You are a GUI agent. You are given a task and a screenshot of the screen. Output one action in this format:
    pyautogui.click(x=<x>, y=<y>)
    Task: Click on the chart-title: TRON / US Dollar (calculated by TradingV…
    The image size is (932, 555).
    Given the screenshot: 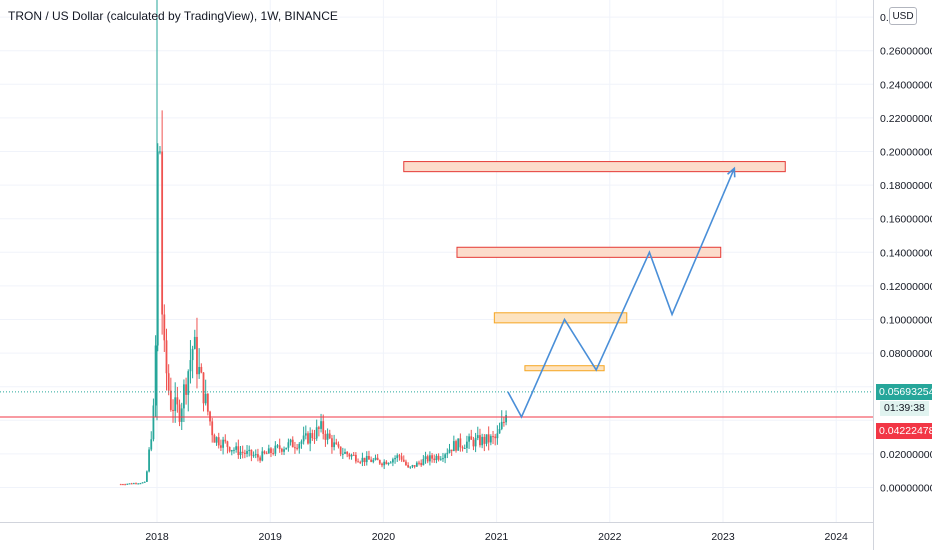 What is the action you would take?
    pyautogui.click(x=173, y=16)
    